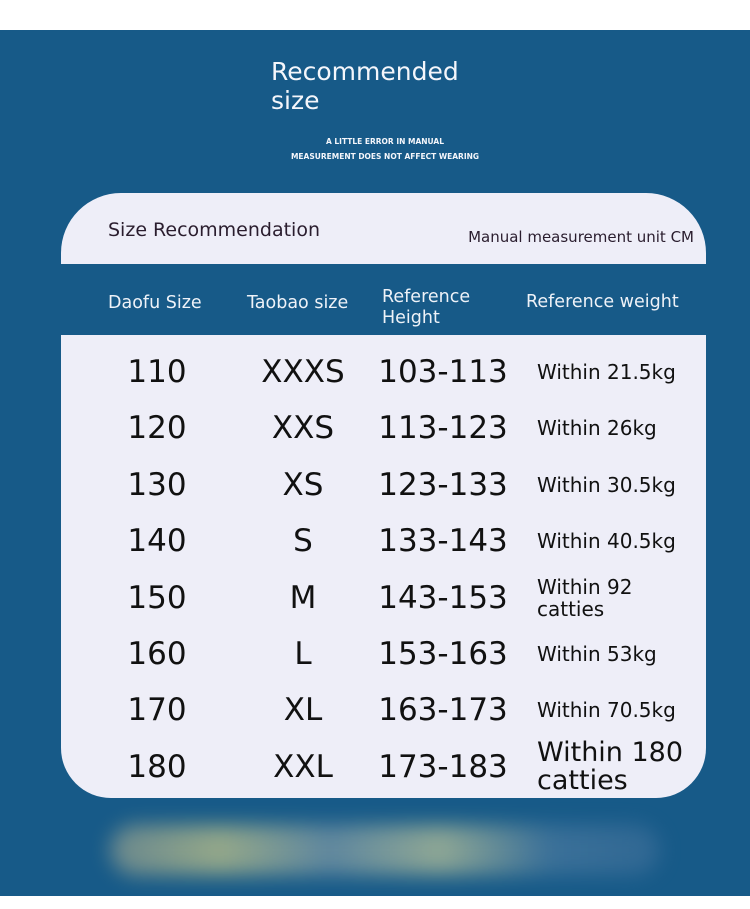 The image size is (750, 909). What do you see at coordinates (157, 372) in the screenshot?
I see `daofu-size-cell: 110` at bounding box center [157, 372].